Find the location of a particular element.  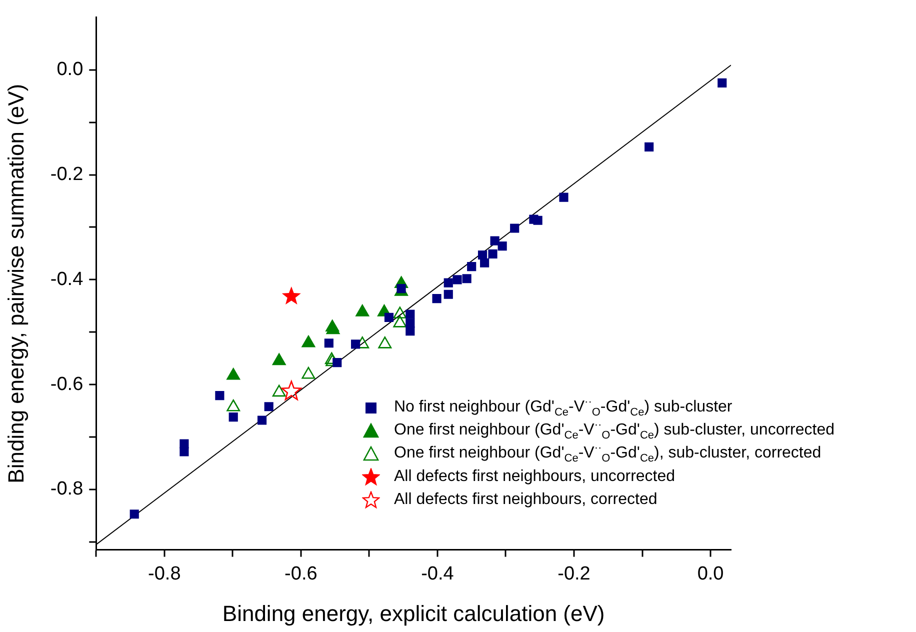

x-tick-label: -0.6 is located at coordinates (301, 573).